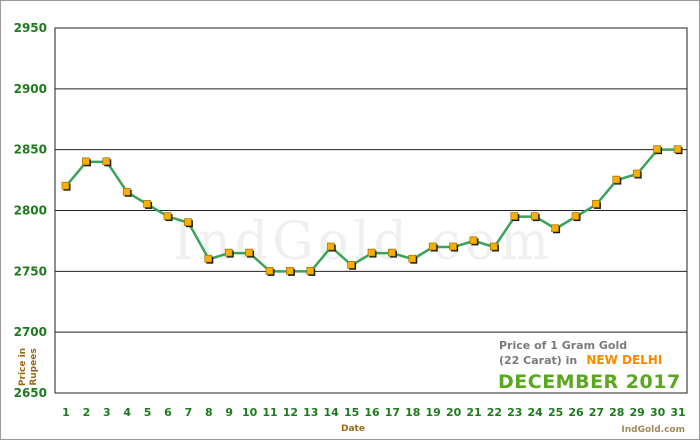 The height and width of the screenshot is (444, 700). I want to click on y-axis-label: Price in Rupees, so click(28, 367).